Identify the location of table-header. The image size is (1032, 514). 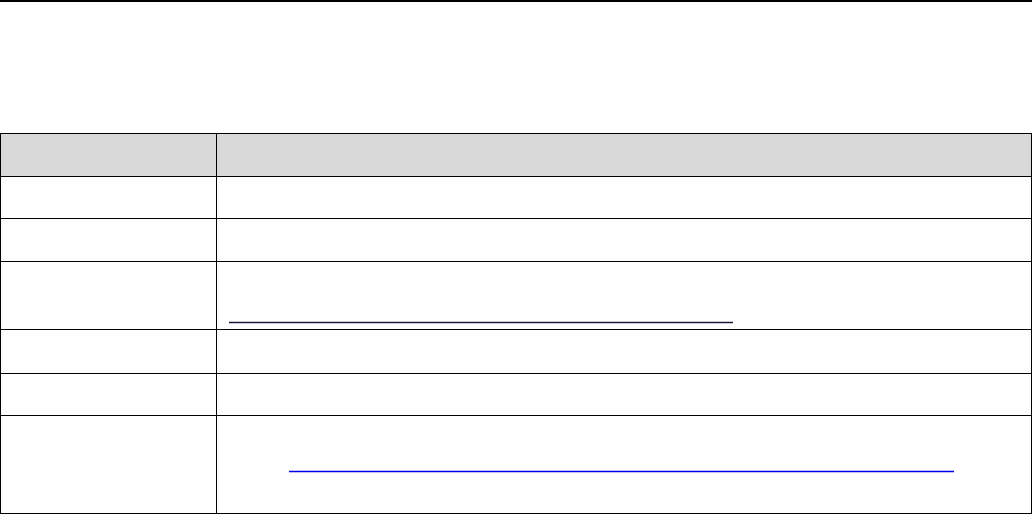
(516, 155).